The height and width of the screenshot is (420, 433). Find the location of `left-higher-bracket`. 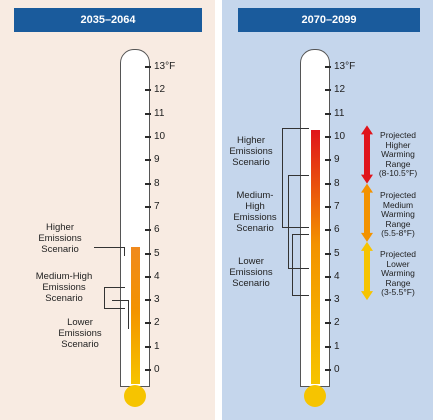

left-higher-bracket is located at coordinates (109, 251).